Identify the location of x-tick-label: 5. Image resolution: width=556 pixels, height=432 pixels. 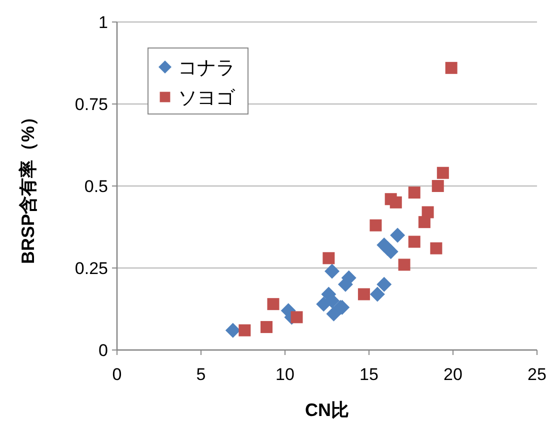
(201, 374).